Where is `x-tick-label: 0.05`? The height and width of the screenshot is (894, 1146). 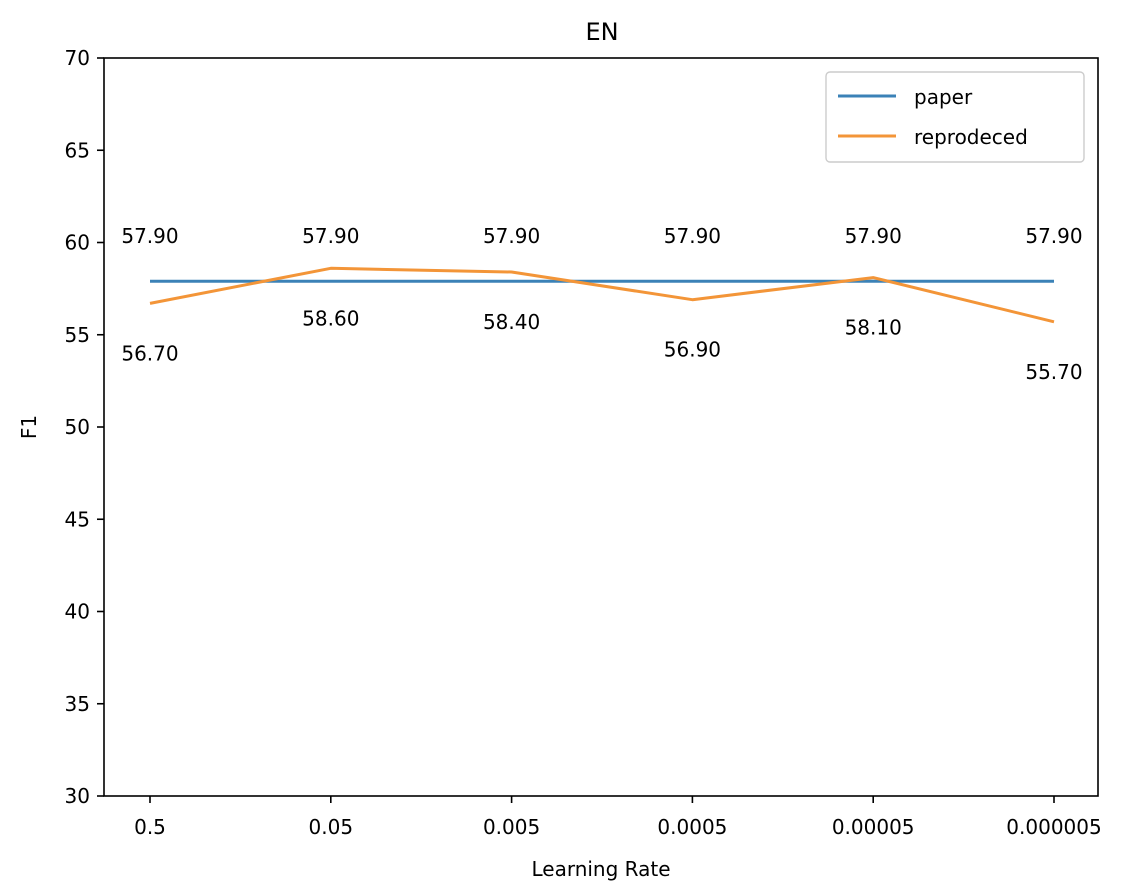 x-tick-label: 0.05 is located at coordinates (331, 827).